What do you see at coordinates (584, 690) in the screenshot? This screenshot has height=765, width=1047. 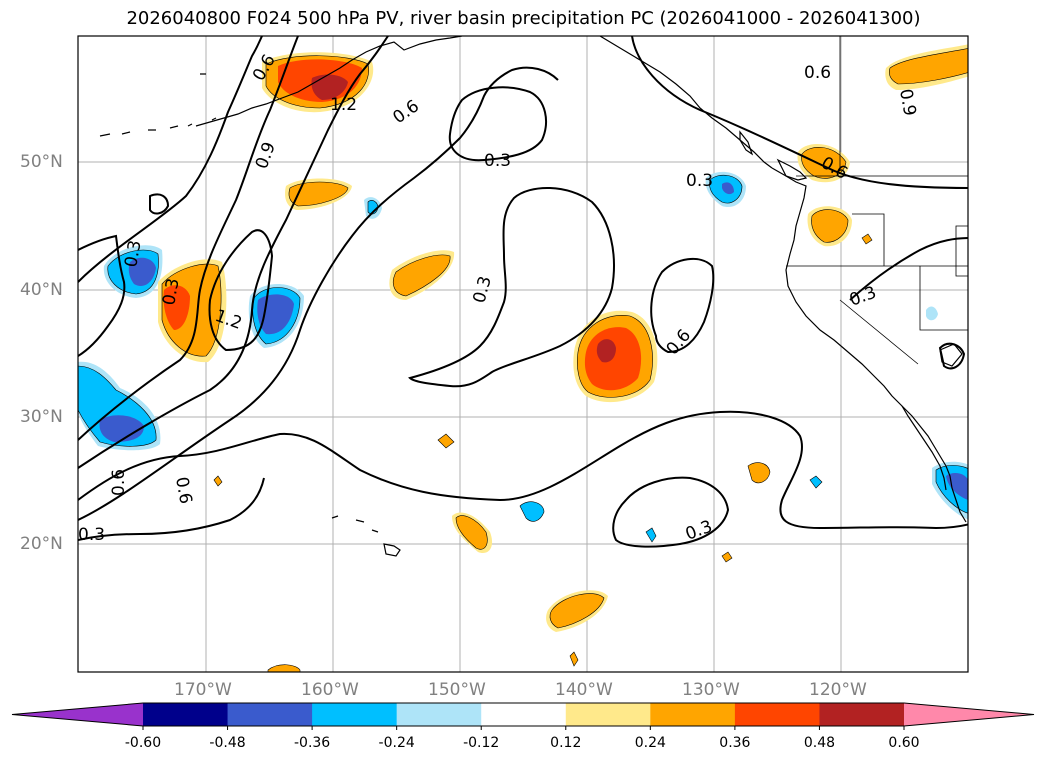 I see `lon-label-140w: 140°W` at bounding box center [584, 690].